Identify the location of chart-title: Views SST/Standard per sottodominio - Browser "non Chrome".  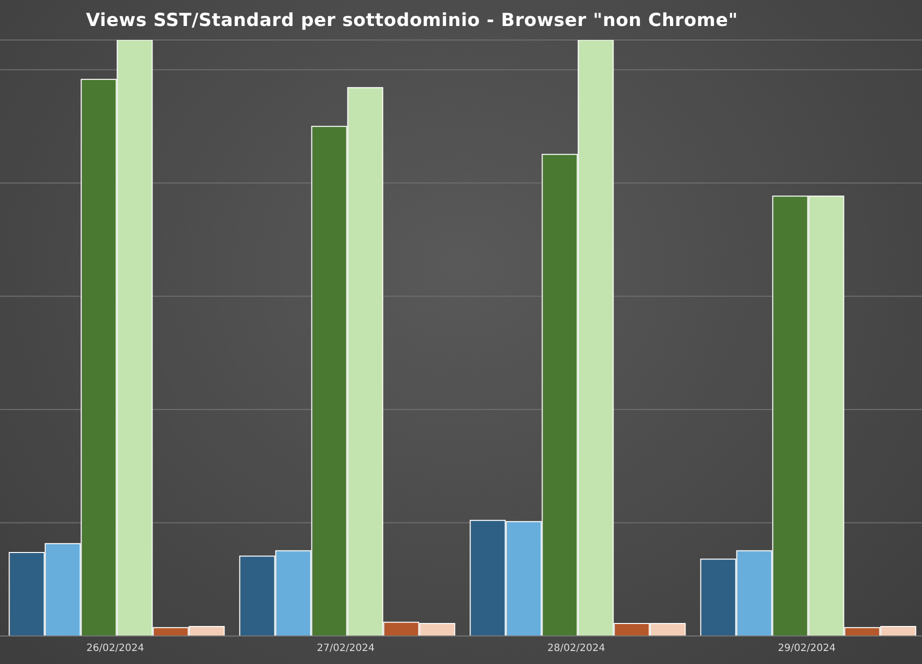
(412, 20).